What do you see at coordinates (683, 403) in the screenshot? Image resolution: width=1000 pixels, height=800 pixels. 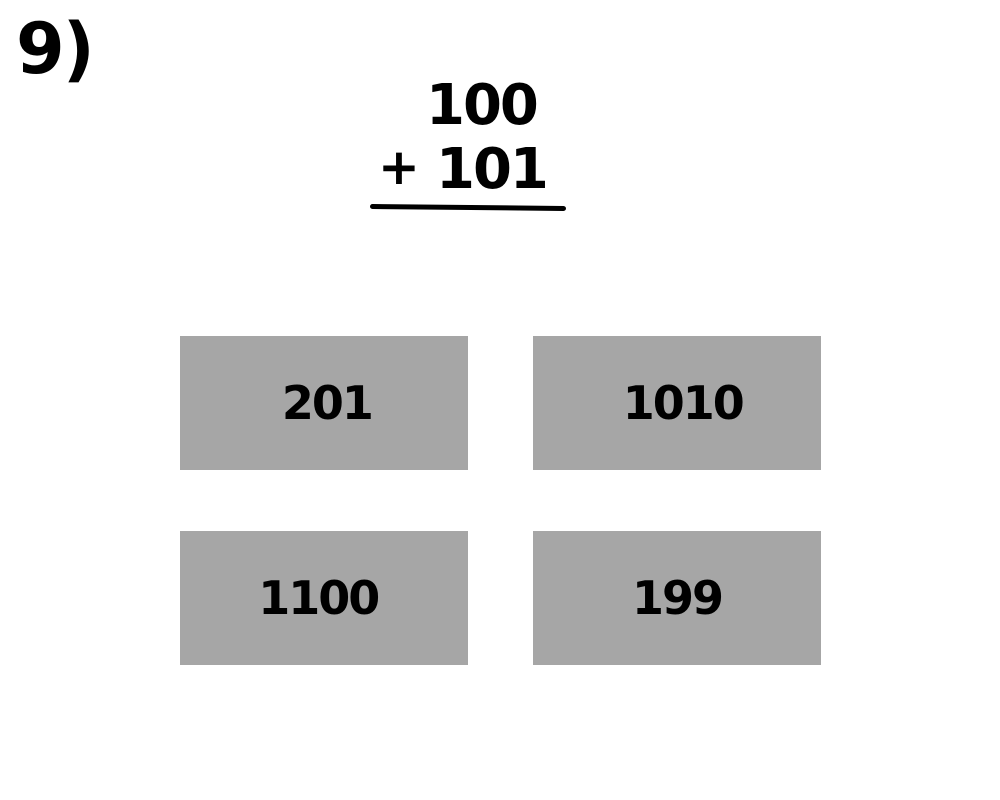 I see `answer-choice-label: 1010` at bounding box center [683, 403].